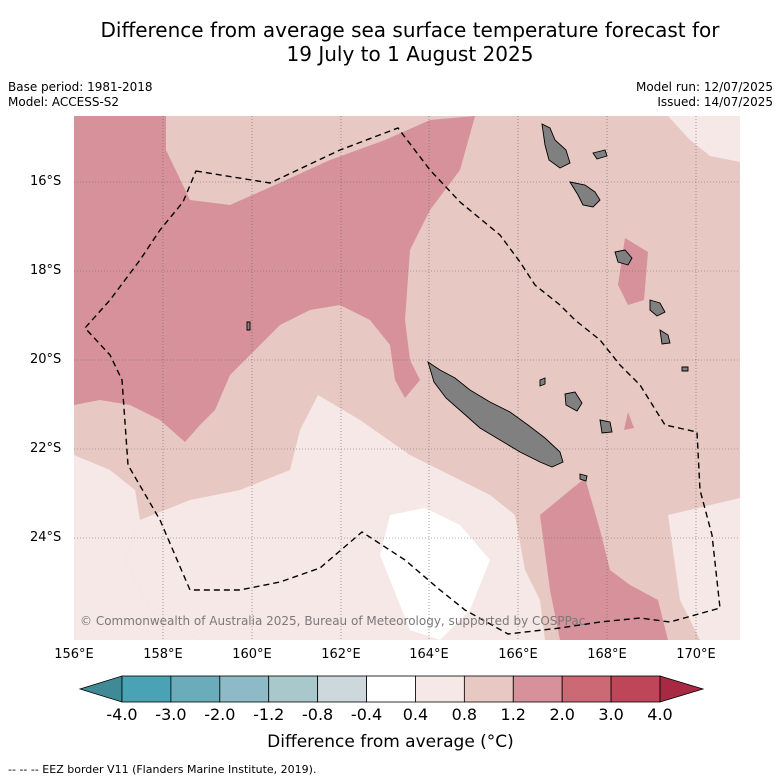  What do you see at coordinates (269, 714) in the screenshot?
I see `colorbar-tick-label: -1.2` at bounding box center [269, 714].